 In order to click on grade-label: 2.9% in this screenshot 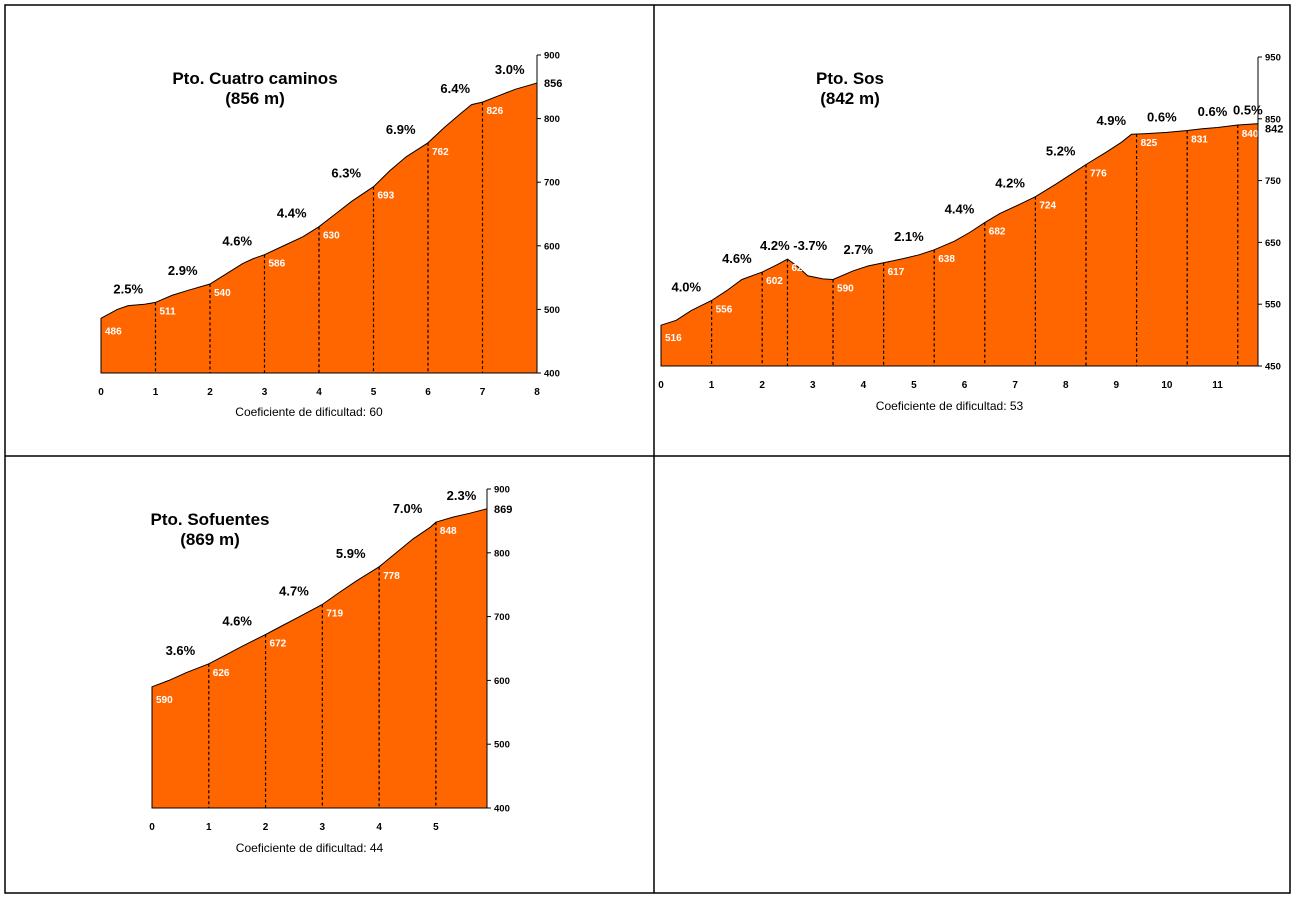, I will do `click(183, 270)`.